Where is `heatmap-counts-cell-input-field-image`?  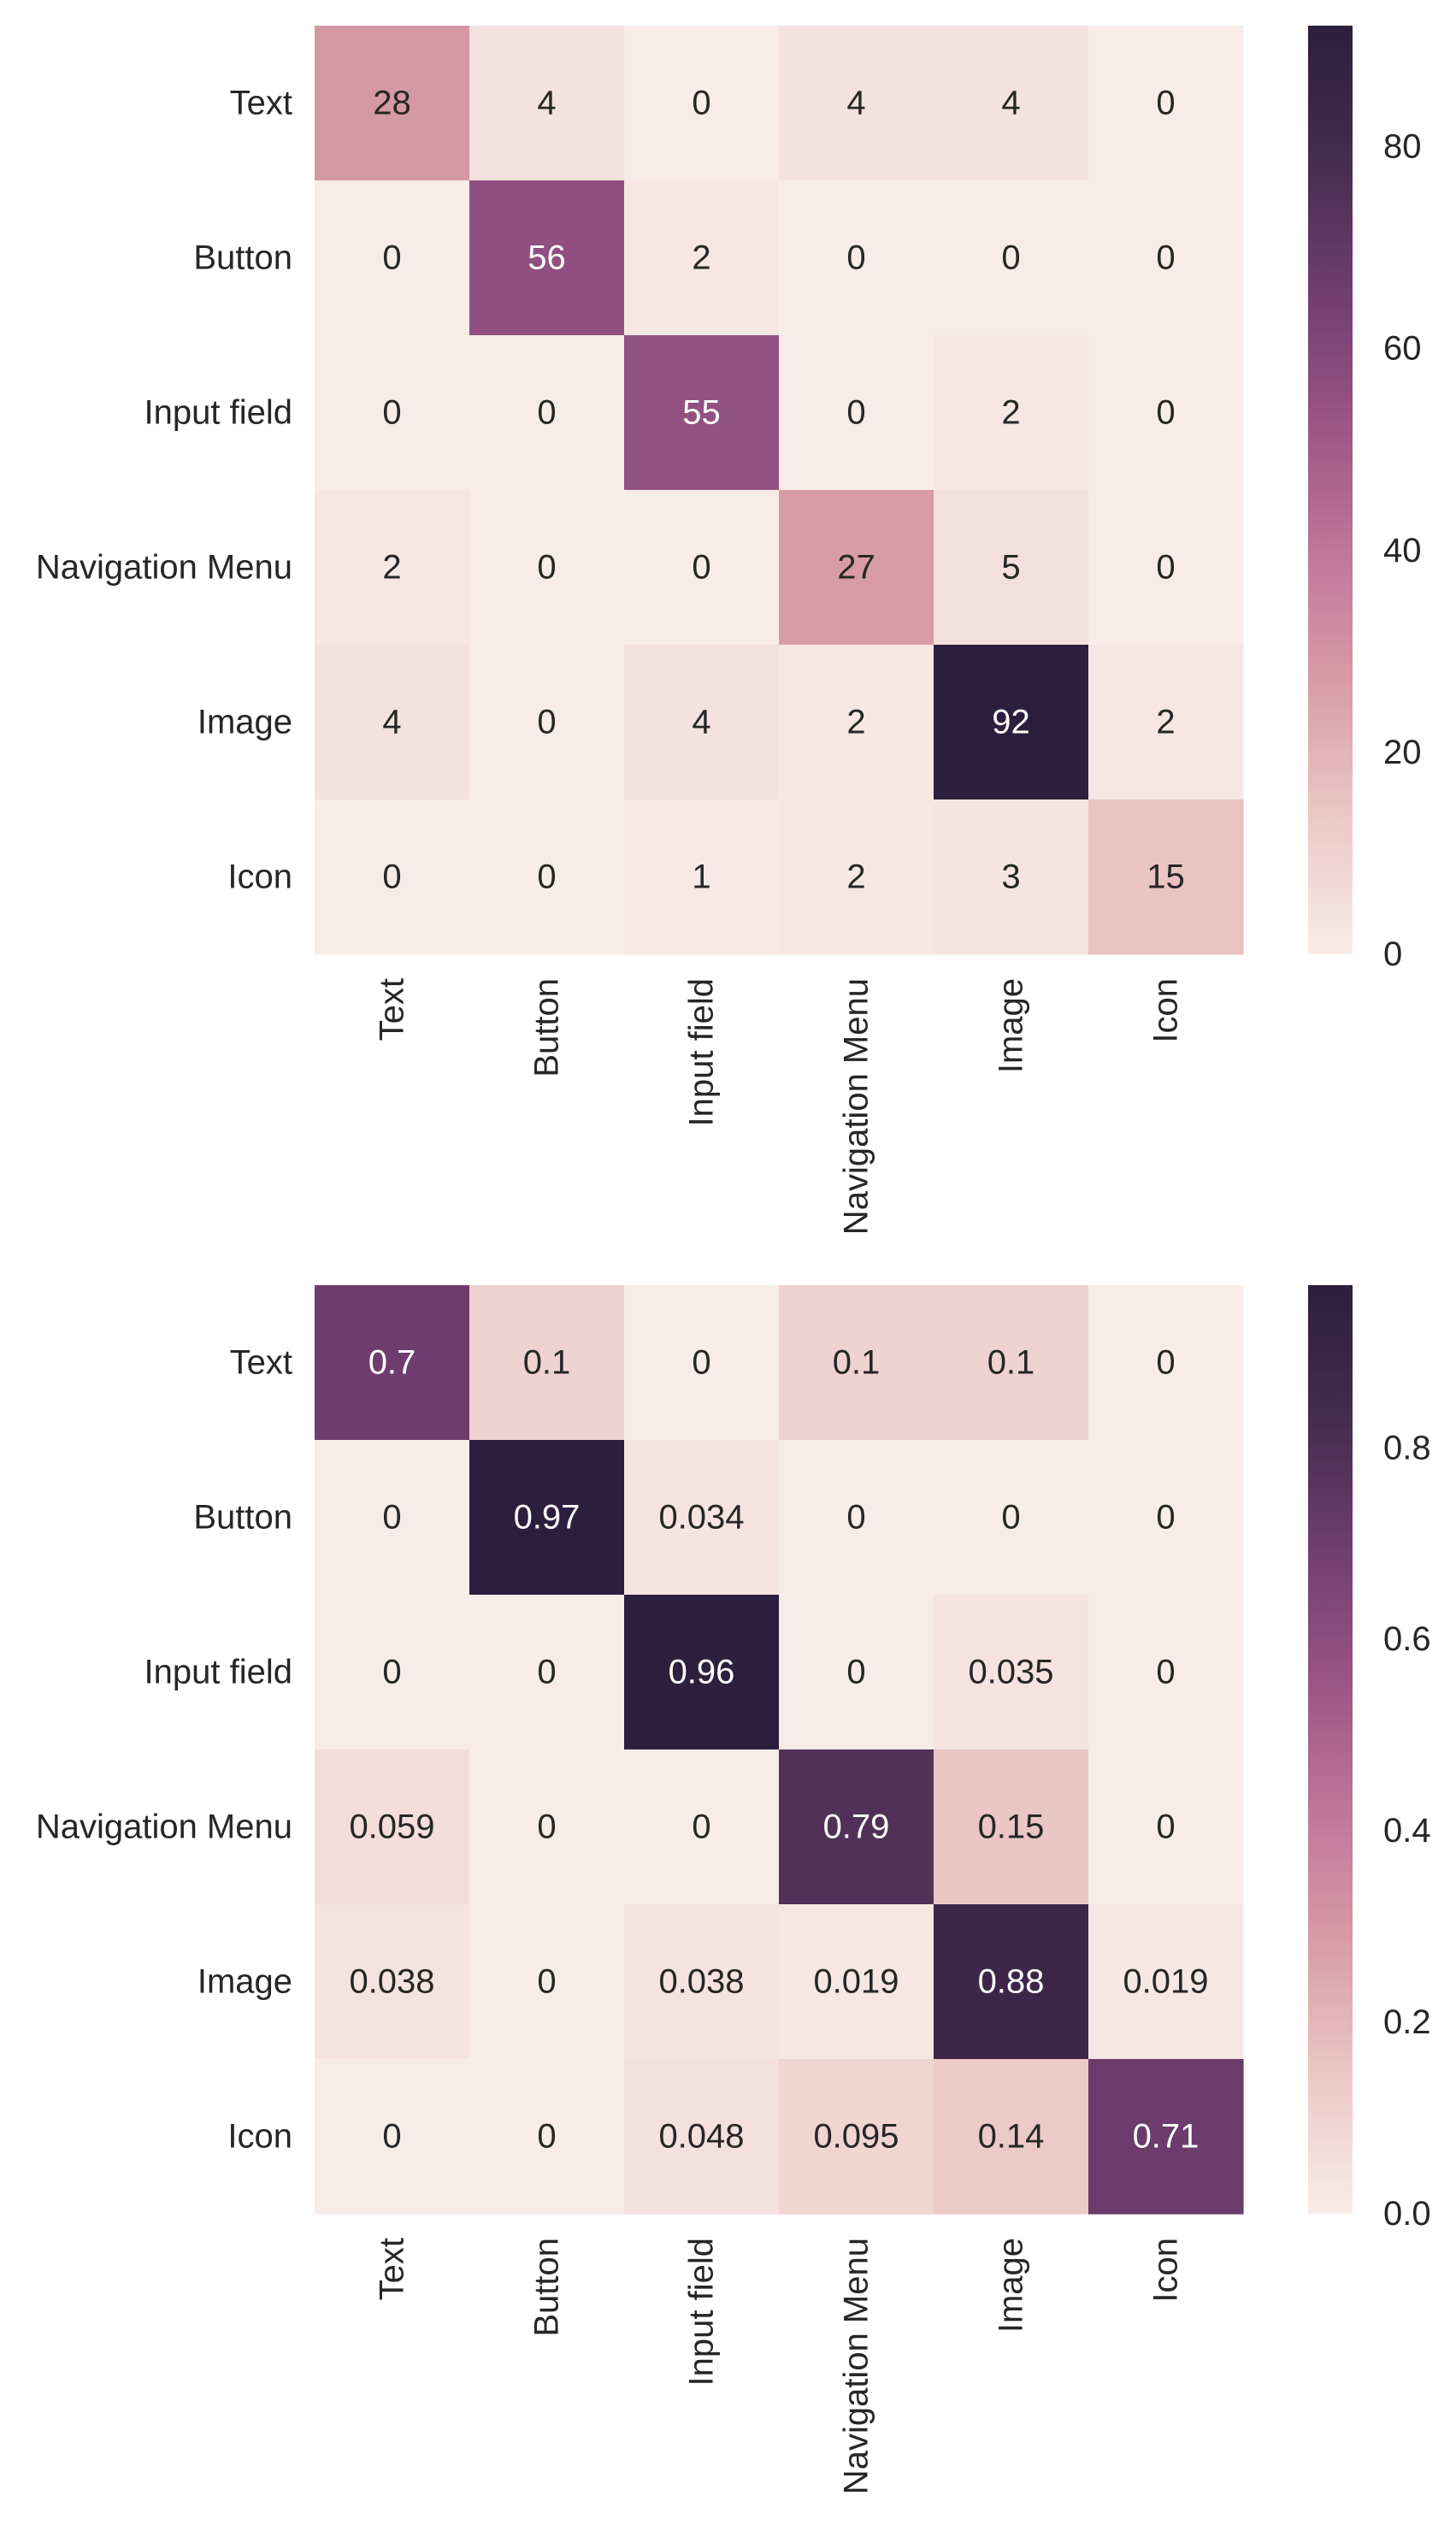
heatmap-counts-cell-input-field-image is located at coordinates (1011, 413).